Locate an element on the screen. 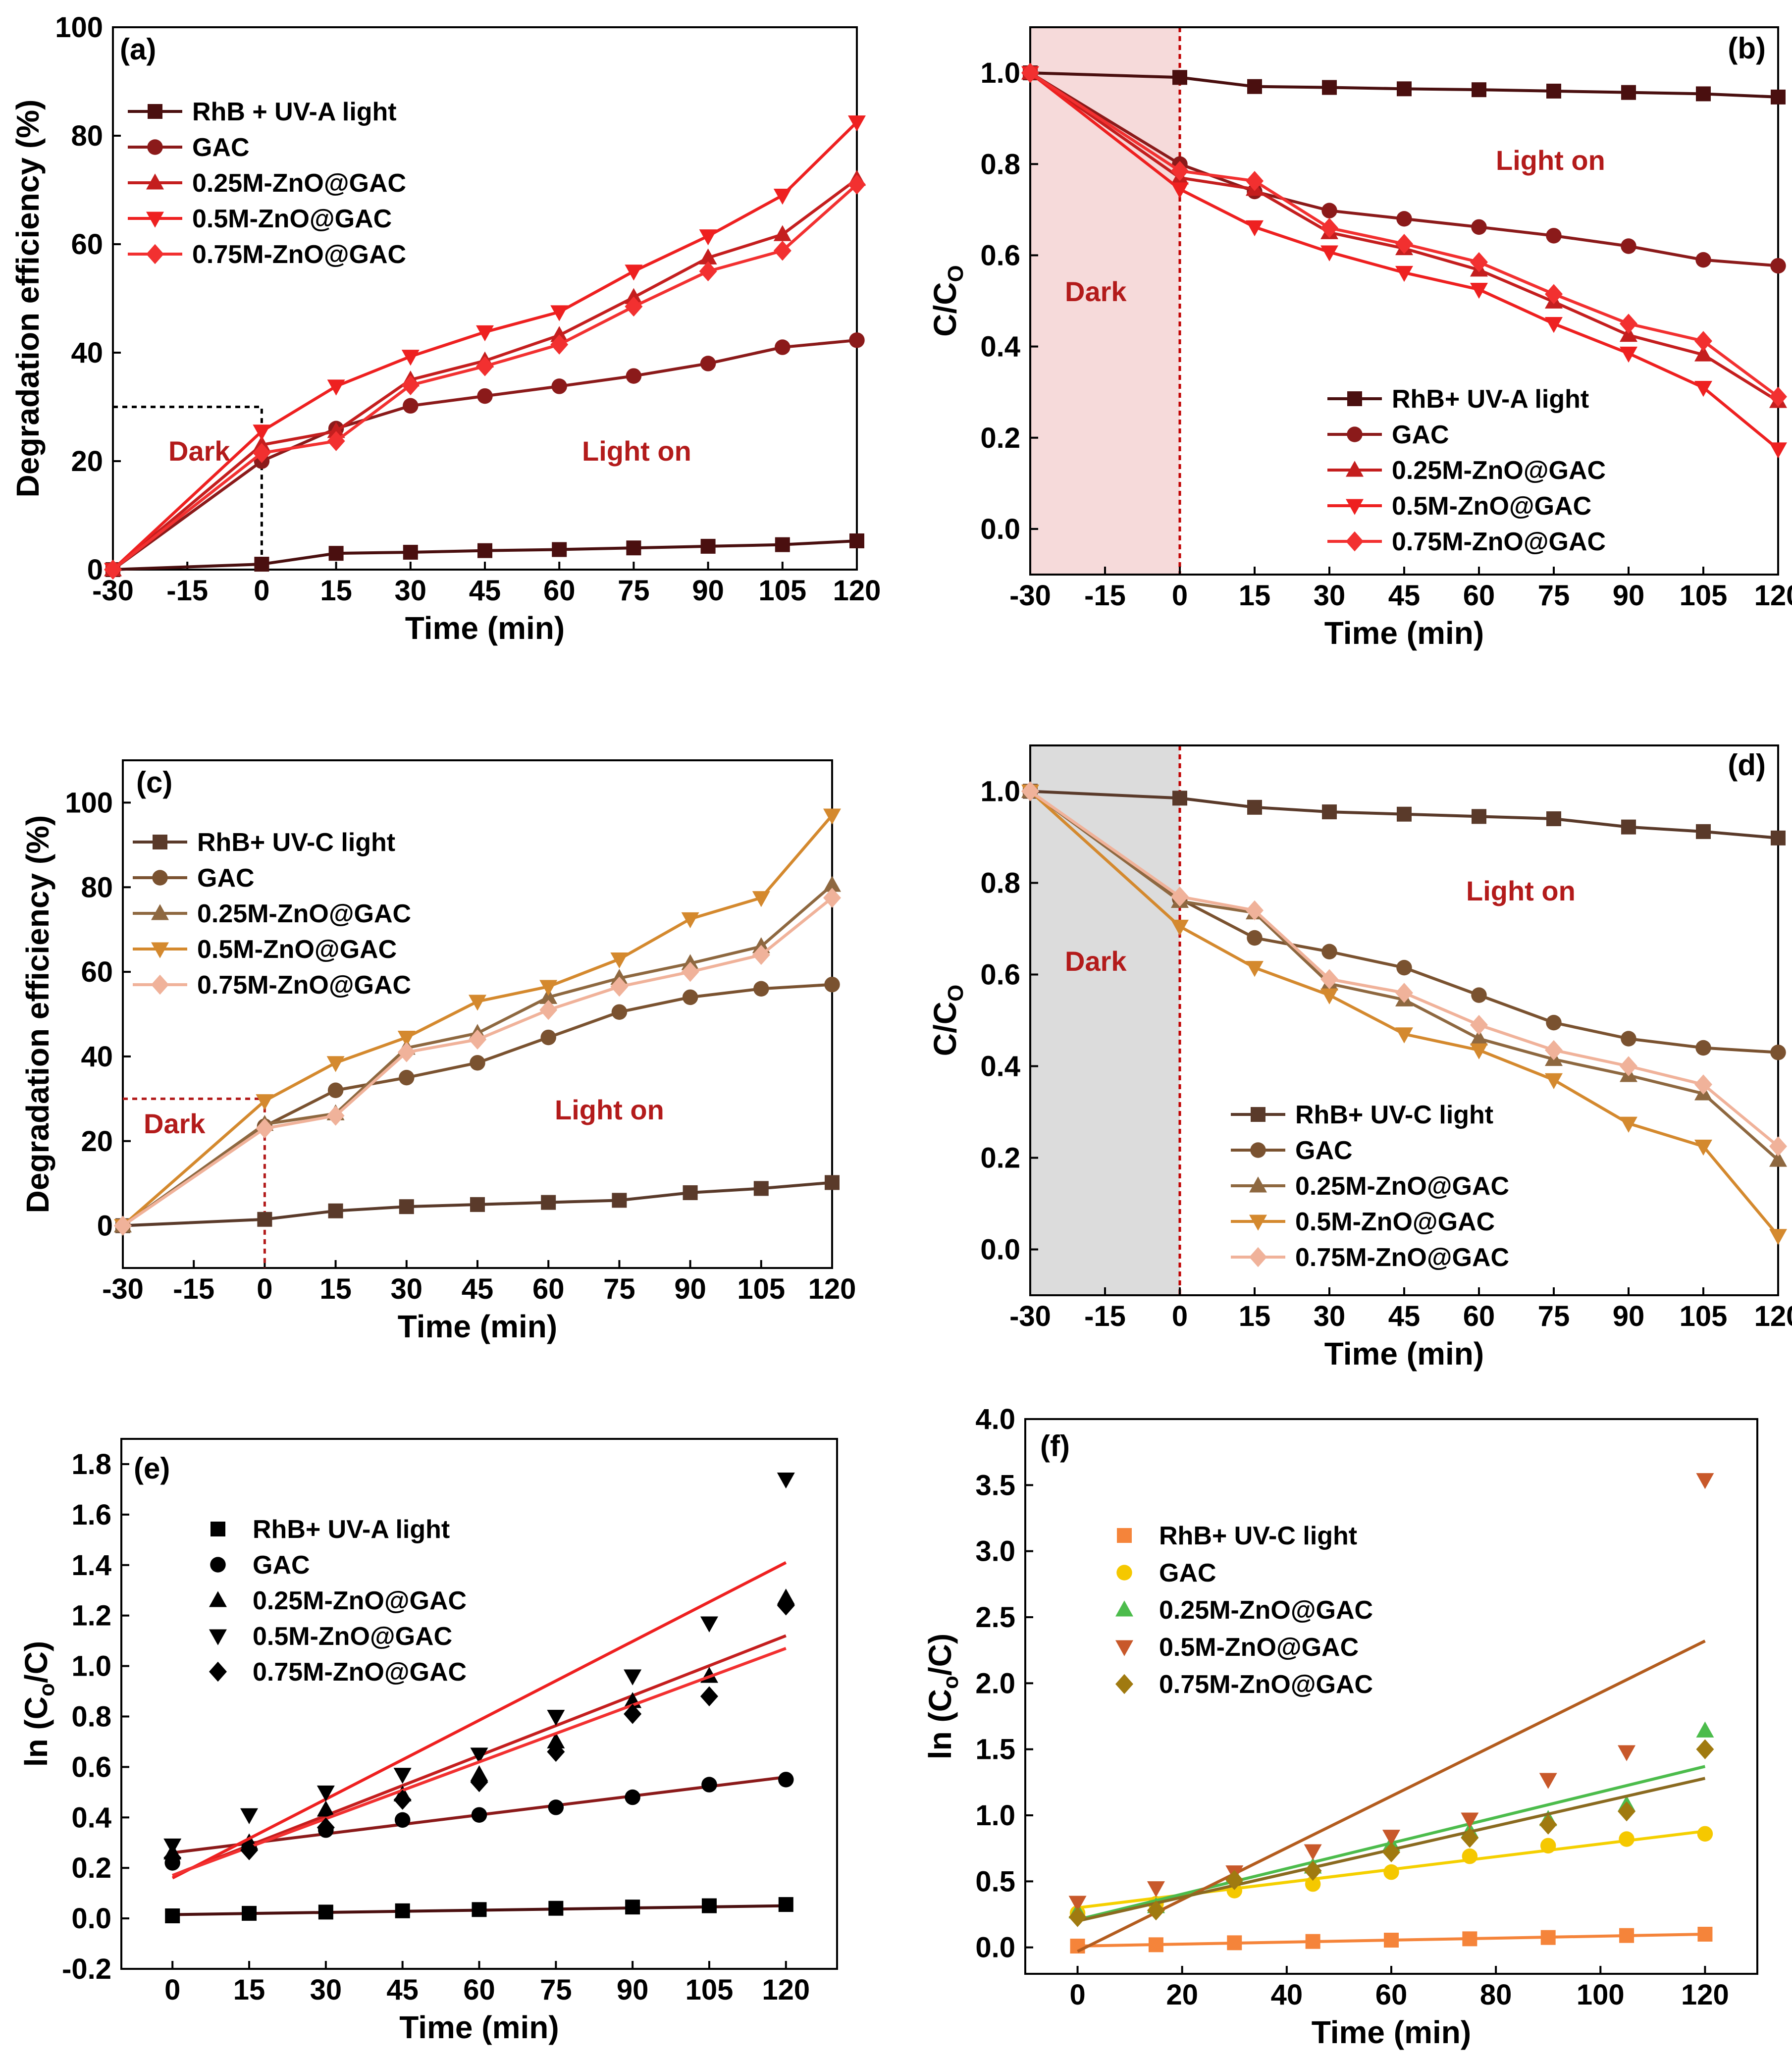 This screenshot has width=1792, height=2060. series-0.75M-ZnO@GAC: 0.75M-ZnO@GAC is located at coordinates (1404, 1027).